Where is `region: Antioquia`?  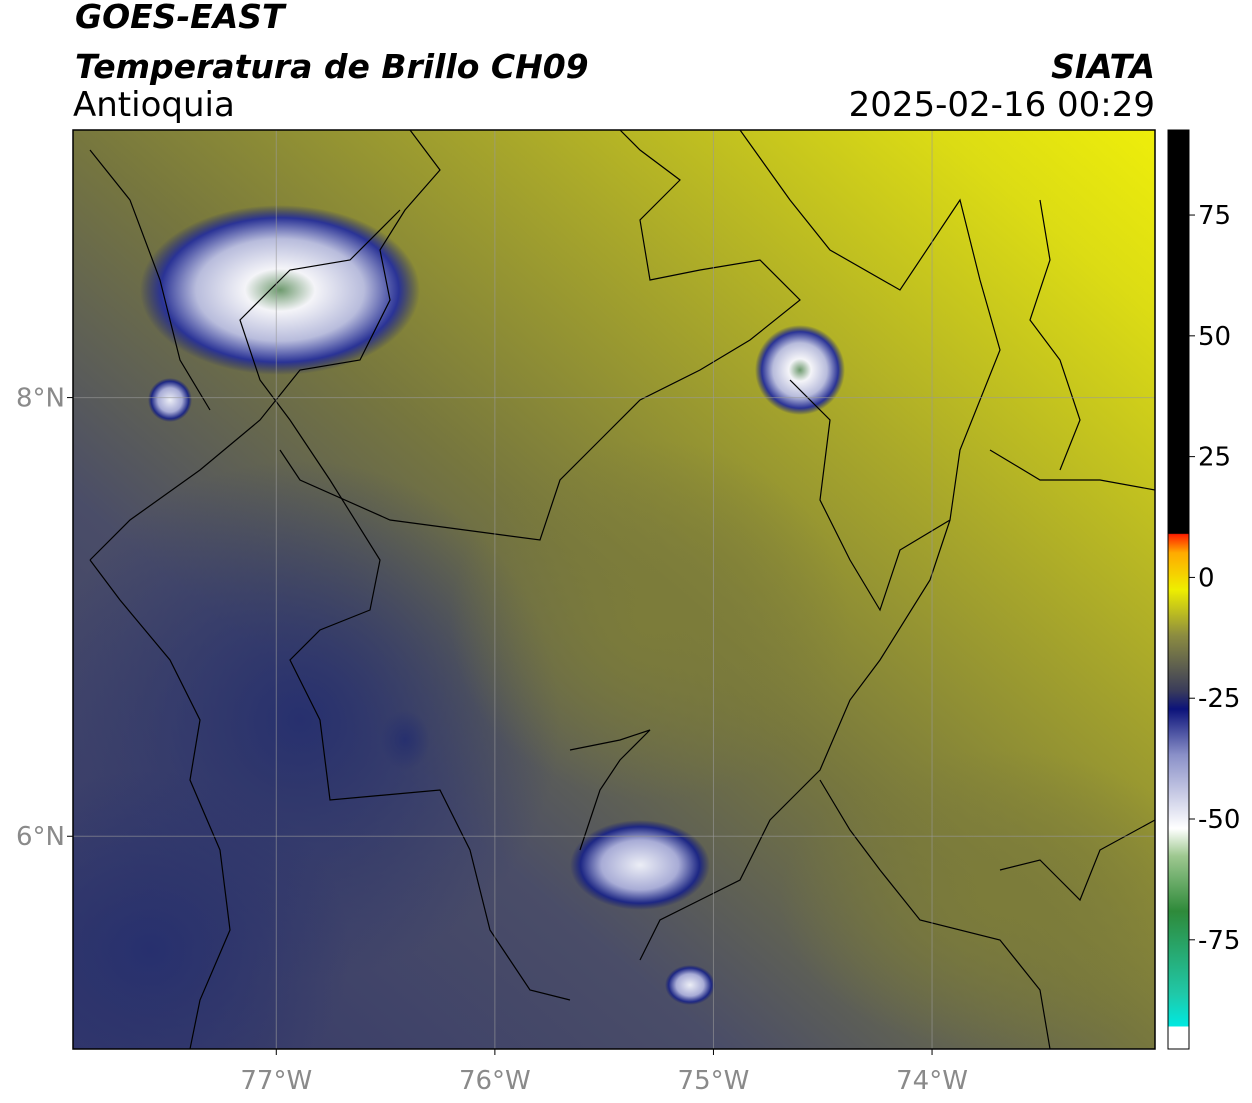
region: Antioquia is located at coordinates (154, 105).